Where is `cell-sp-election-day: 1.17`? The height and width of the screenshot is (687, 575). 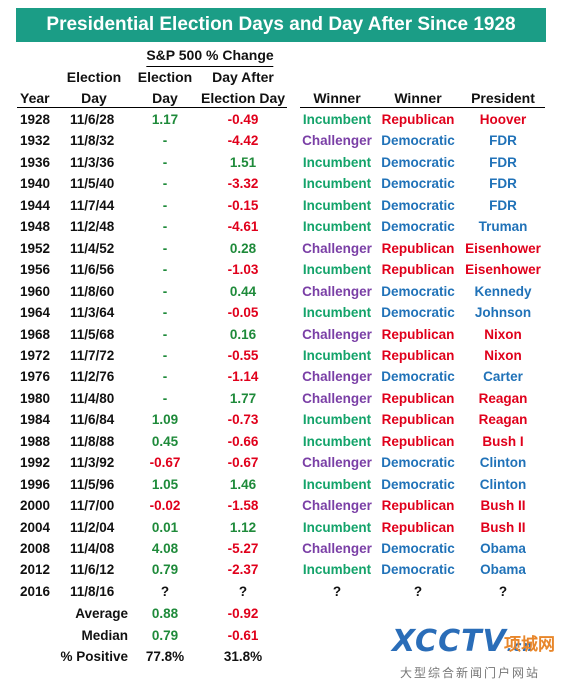
cell-sp-election-day: 1.17 is located at coordinates (165, 119).